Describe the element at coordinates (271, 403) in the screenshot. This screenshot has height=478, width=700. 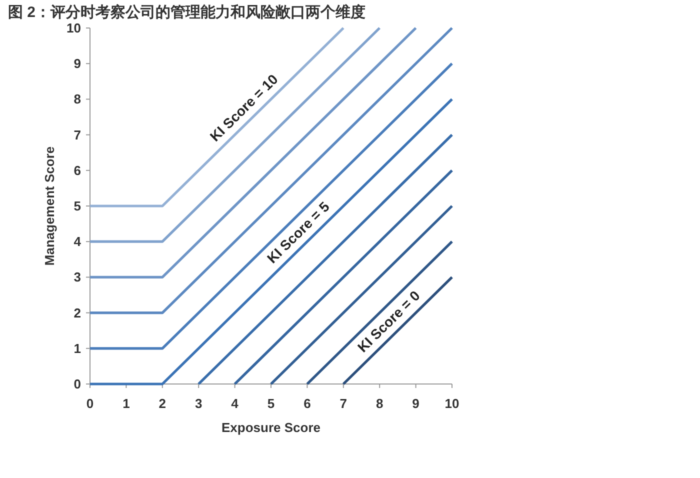
I see `x-tick-label: 5` at that location.